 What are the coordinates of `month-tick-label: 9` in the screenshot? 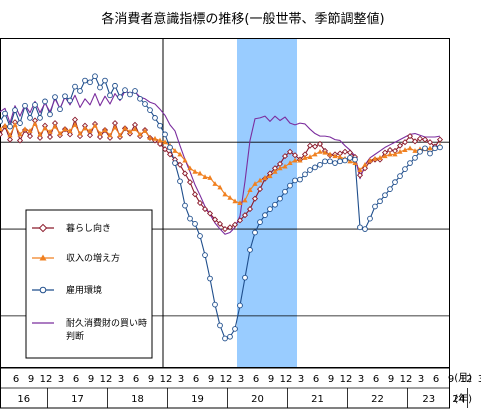 It's located at (271, 379).